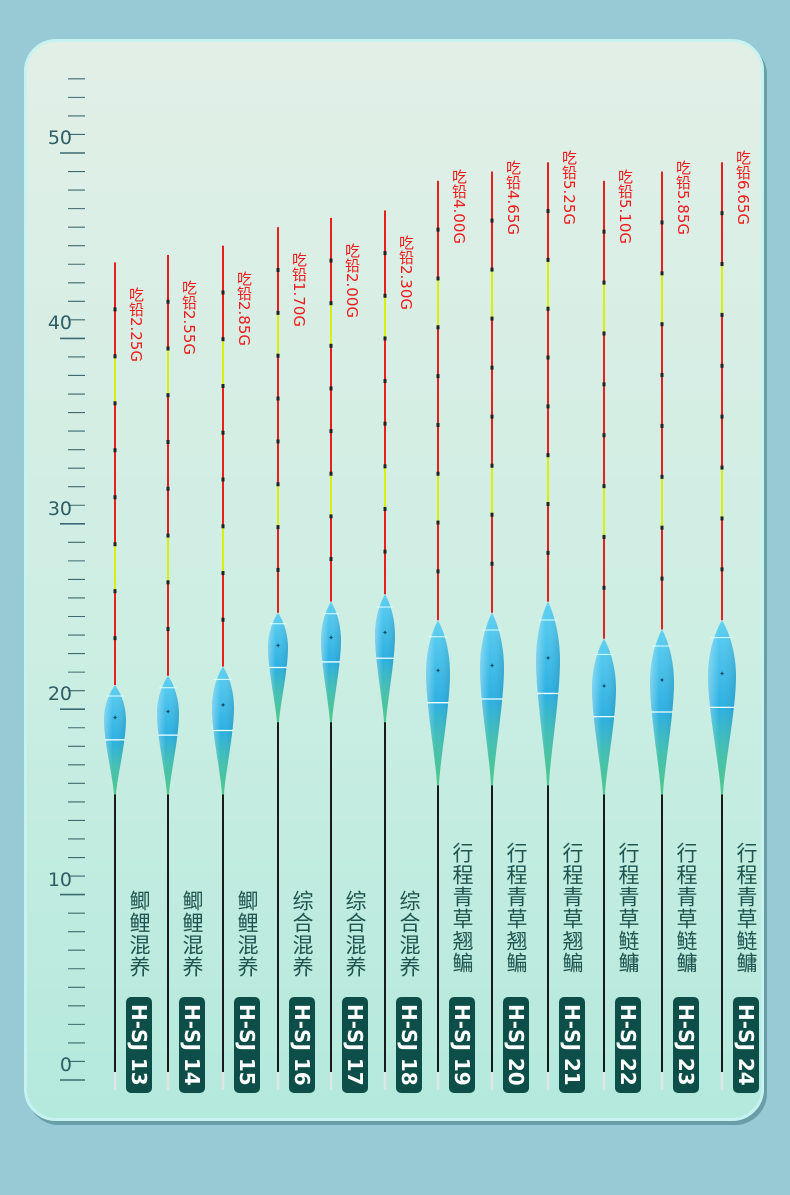 This screenshot has width=790, height=1195. Describe the element at coordinates (625, 206) in the screenshot. I see `lead-weight-label: 吃铅5.10G` at that location.